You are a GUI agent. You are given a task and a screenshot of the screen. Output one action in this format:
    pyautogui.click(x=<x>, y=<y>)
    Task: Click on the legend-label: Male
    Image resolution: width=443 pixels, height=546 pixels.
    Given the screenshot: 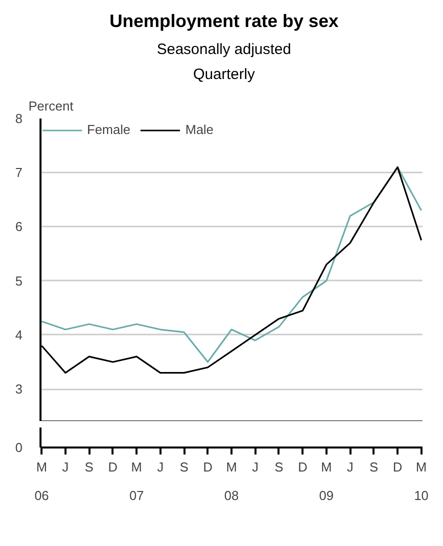 What is the action you would take?
    pyautogui.click(x=199, y=130)
    